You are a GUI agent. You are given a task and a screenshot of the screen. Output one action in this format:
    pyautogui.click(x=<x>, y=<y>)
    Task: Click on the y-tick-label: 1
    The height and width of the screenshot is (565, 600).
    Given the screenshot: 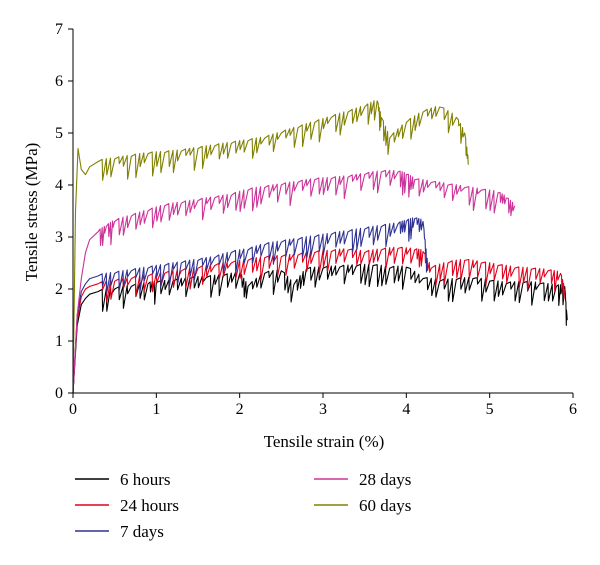 What is the action you would take?
    pyautogui.click(x=59, y=341)
    